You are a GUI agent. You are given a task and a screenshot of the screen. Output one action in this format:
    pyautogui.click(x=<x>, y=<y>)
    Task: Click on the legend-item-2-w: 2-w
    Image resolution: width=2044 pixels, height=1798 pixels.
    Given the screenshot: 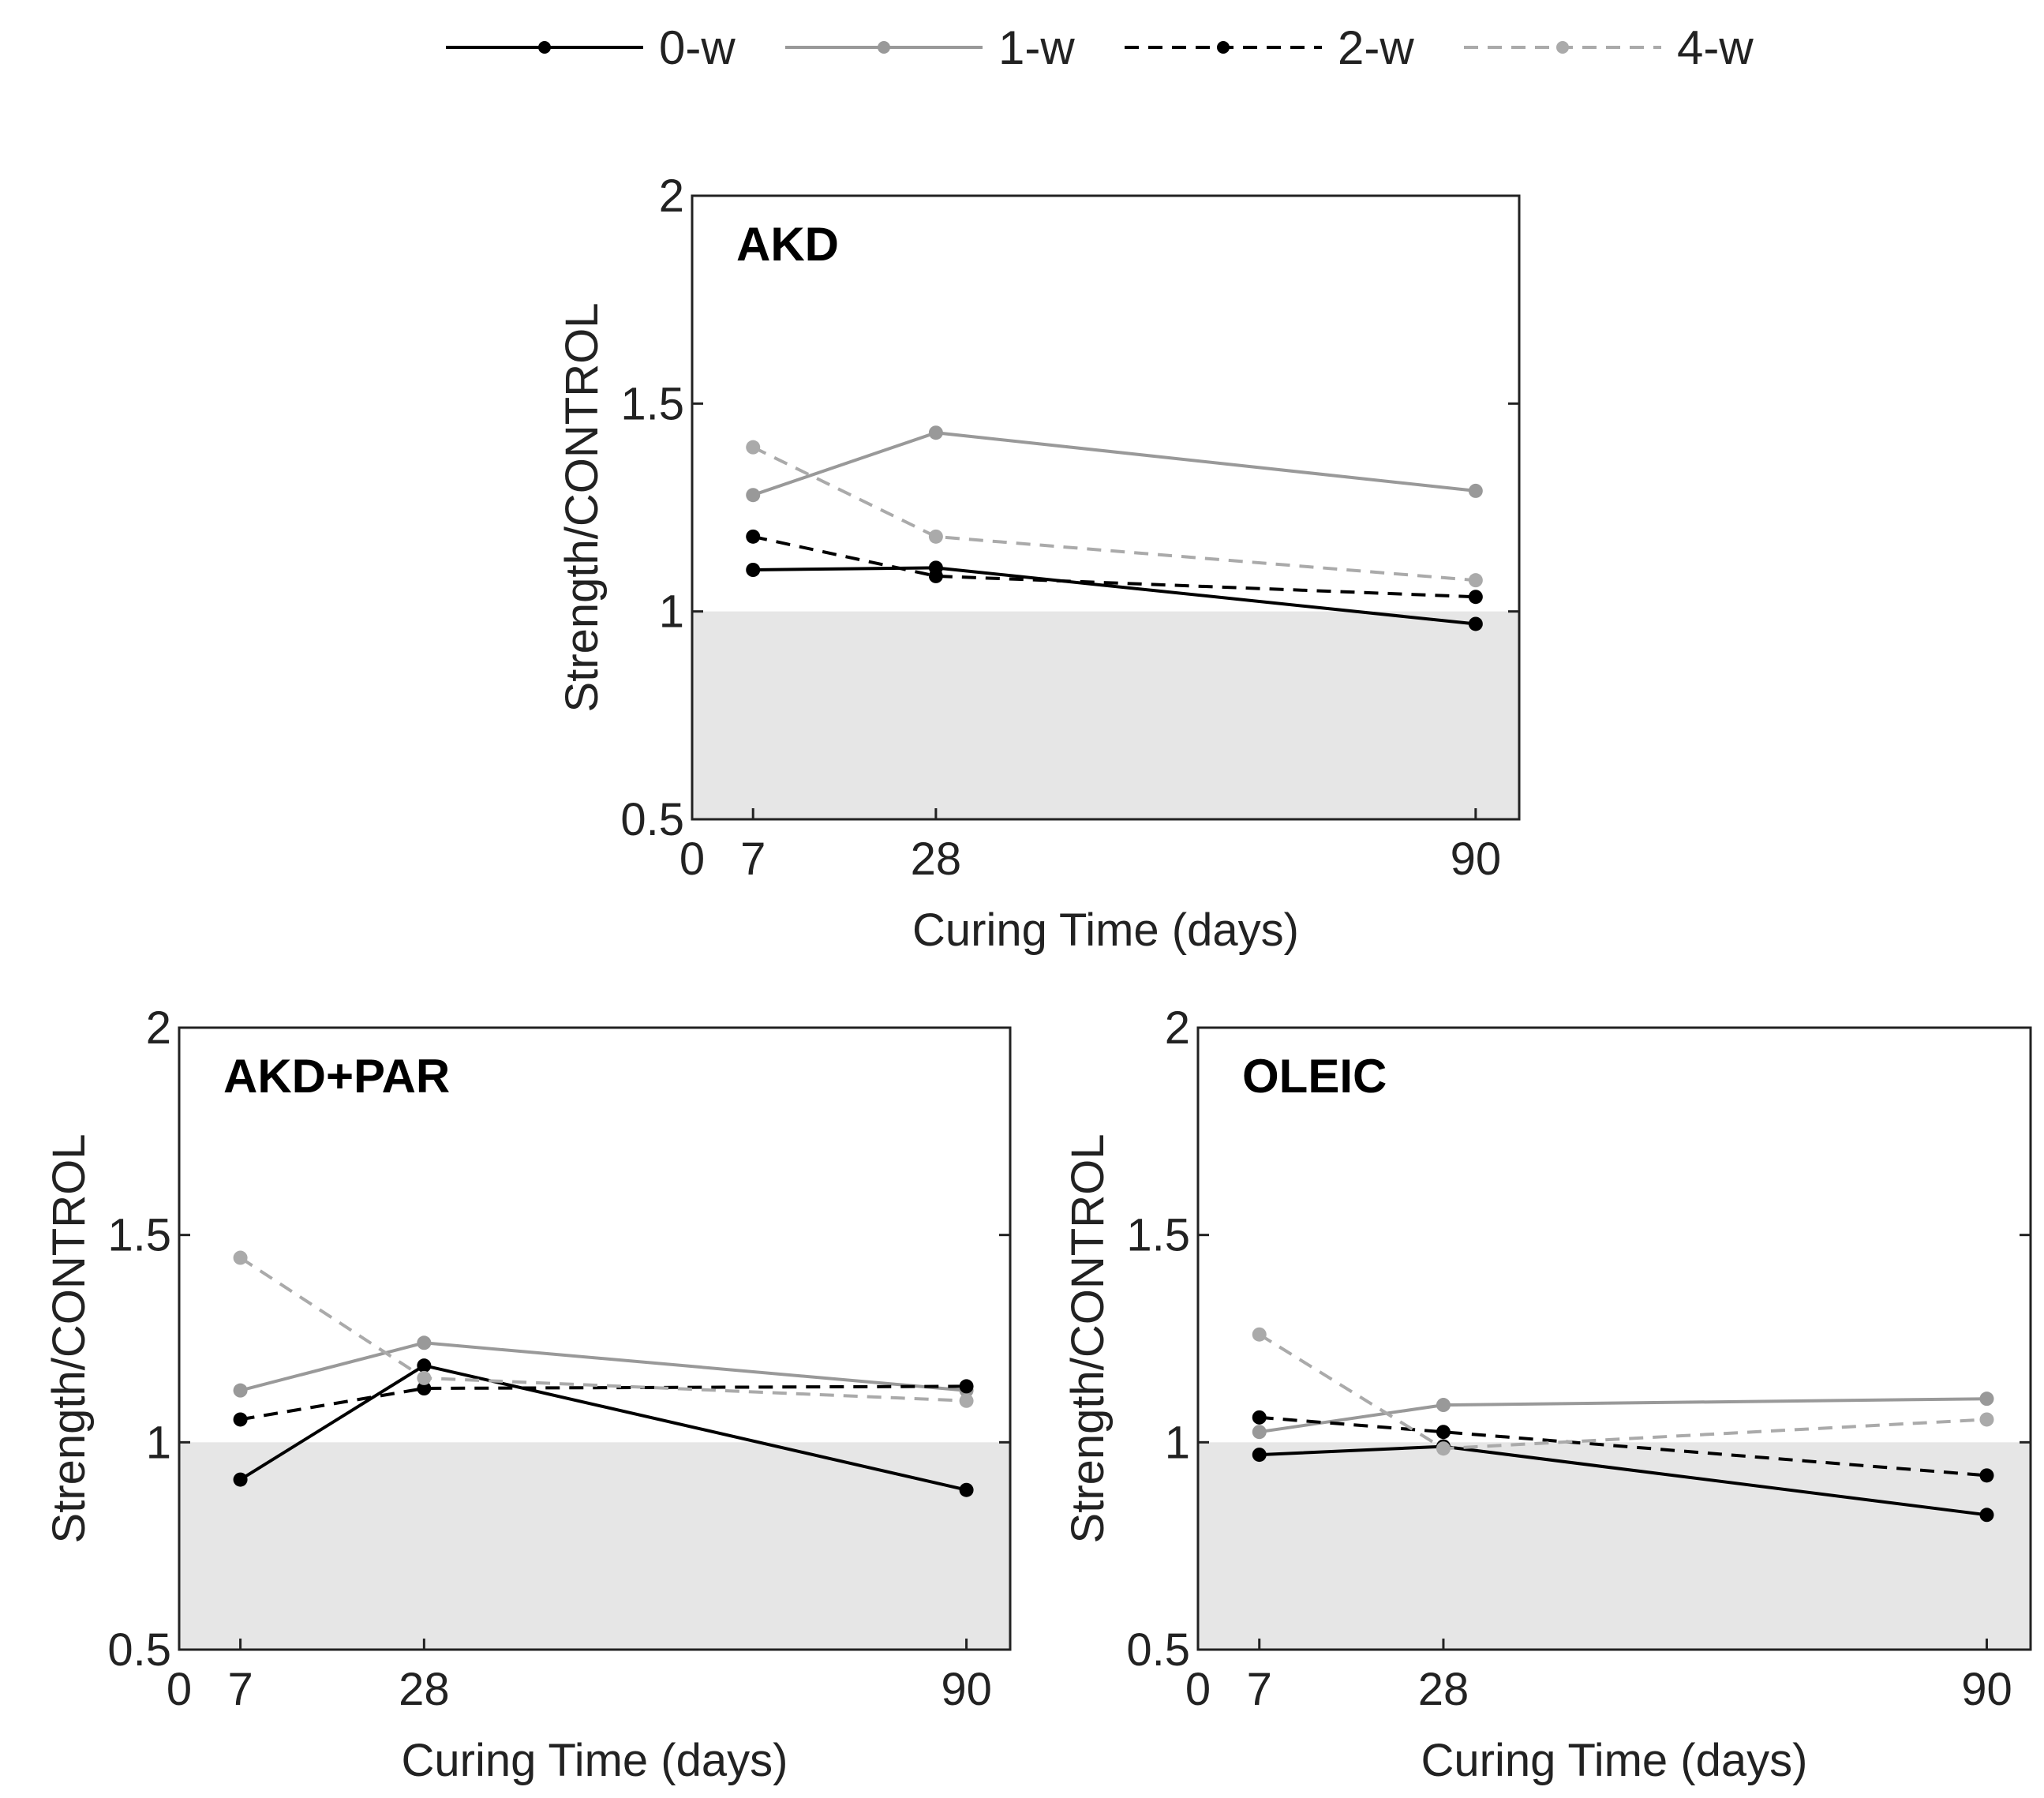 What is the action you would take?
    pyautogui.click(x=1269, y=47)
    